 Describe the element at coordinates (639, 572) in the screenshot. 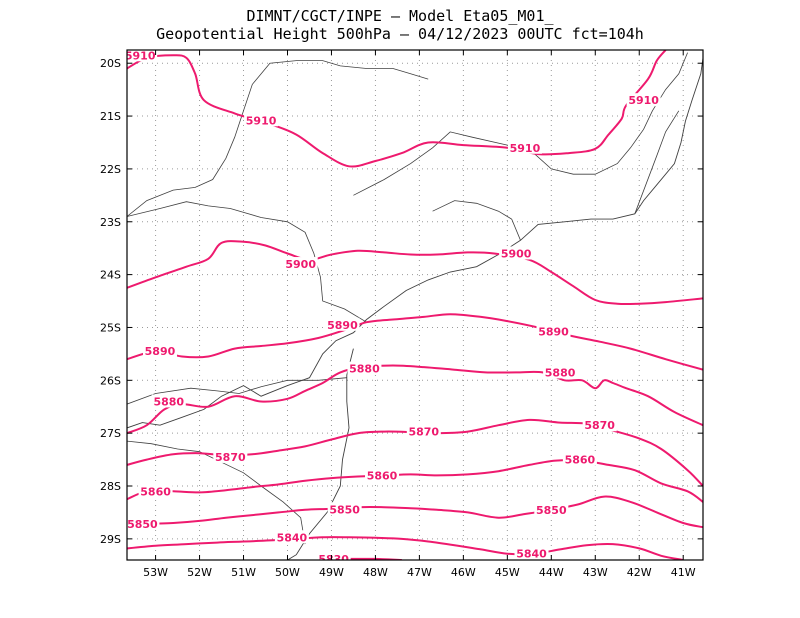

I see `x-tick-label: 42W` at that location.